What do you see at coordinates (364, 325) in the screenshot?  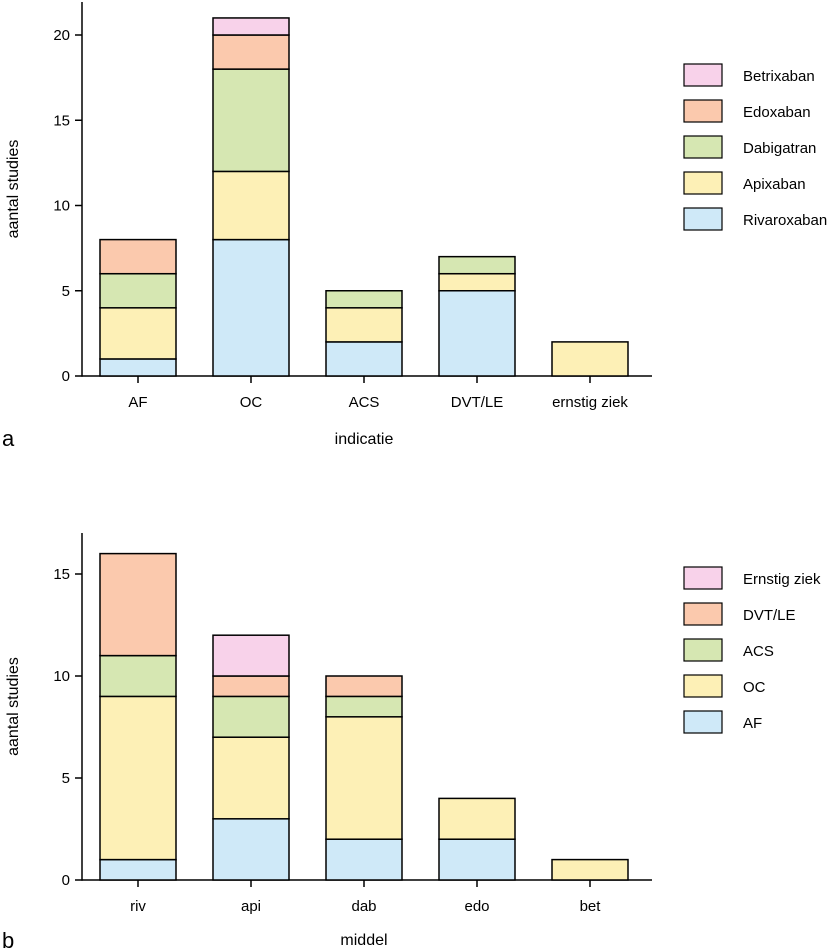 I see `chart-a-bar-acs-apixaban` at bounding box center [364, 325].